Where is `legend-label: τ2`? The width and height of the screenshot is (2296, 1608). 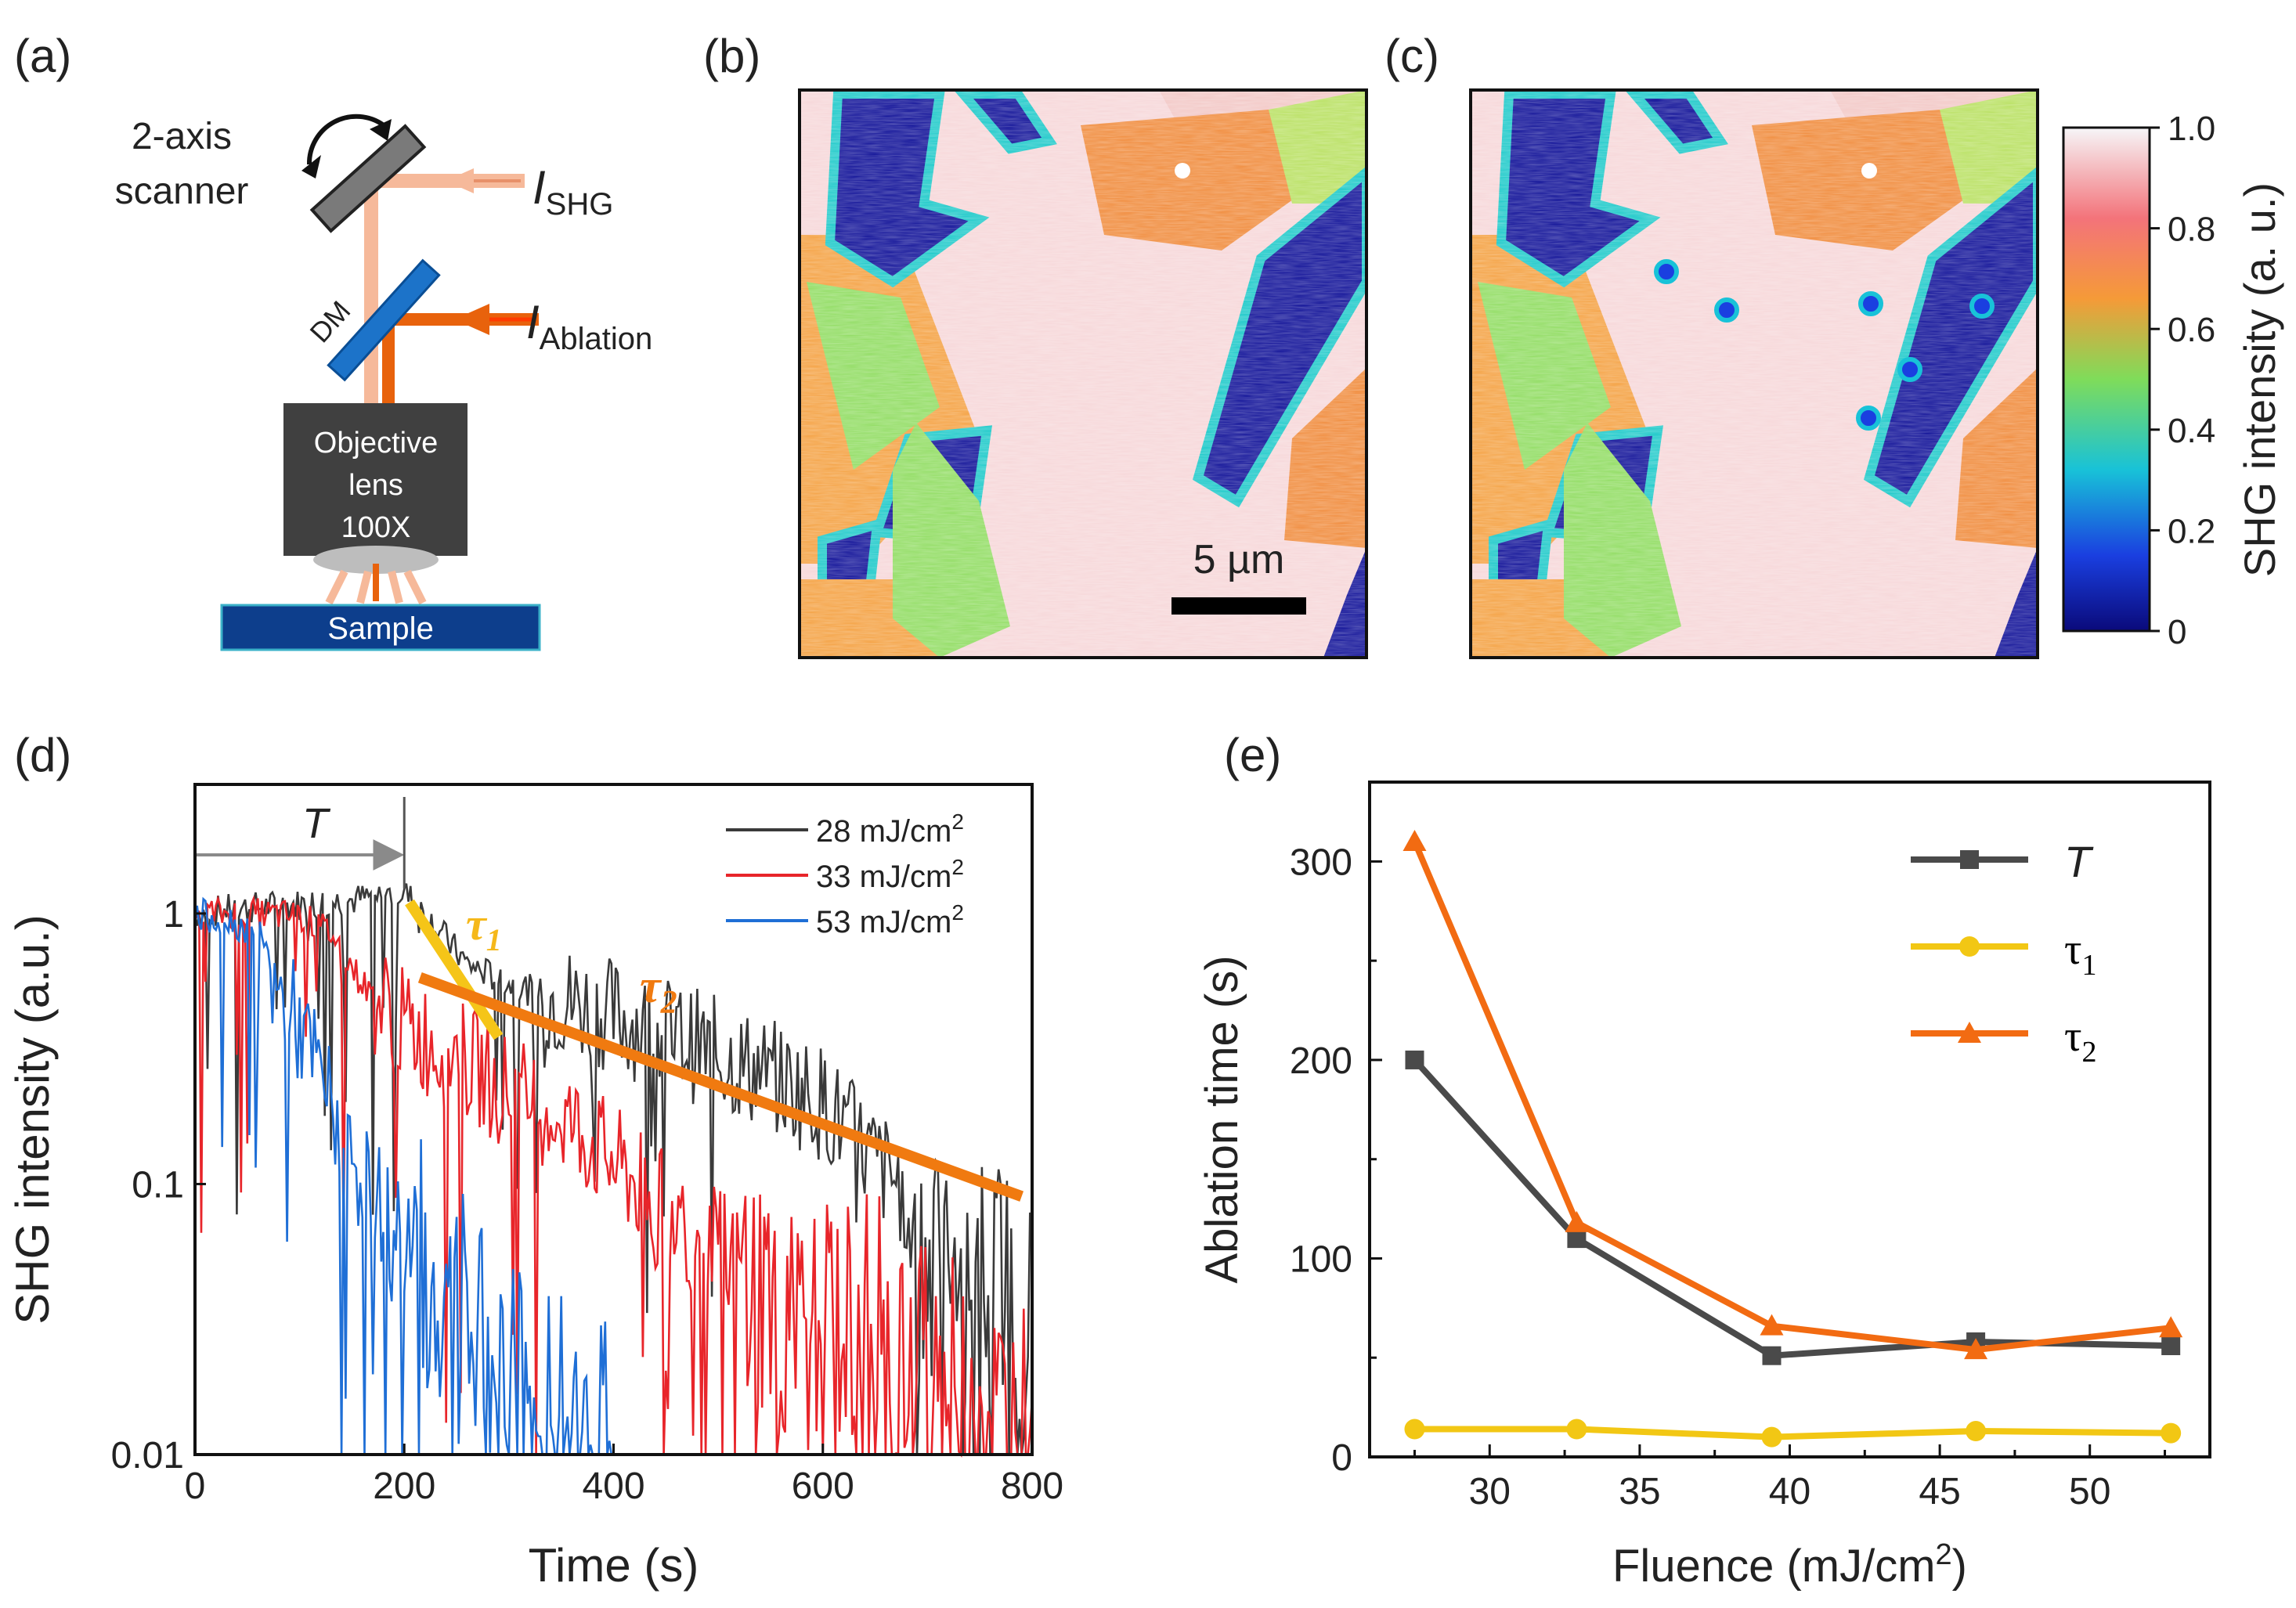 legend-label: τ2 is located at coordinates (2080, 1040).